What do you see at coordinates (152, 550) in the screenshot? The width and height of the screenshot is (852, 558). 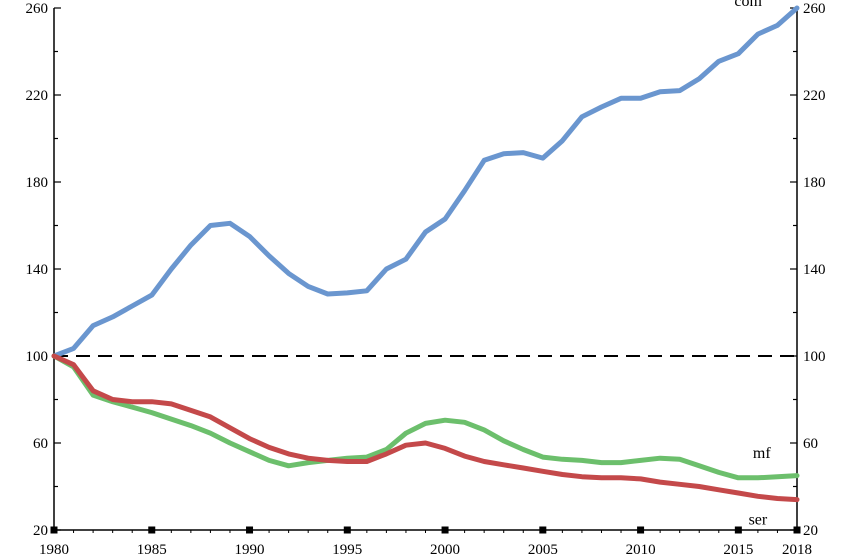 I see `x-tick-label: 1985` at bounding box center [152, 550].